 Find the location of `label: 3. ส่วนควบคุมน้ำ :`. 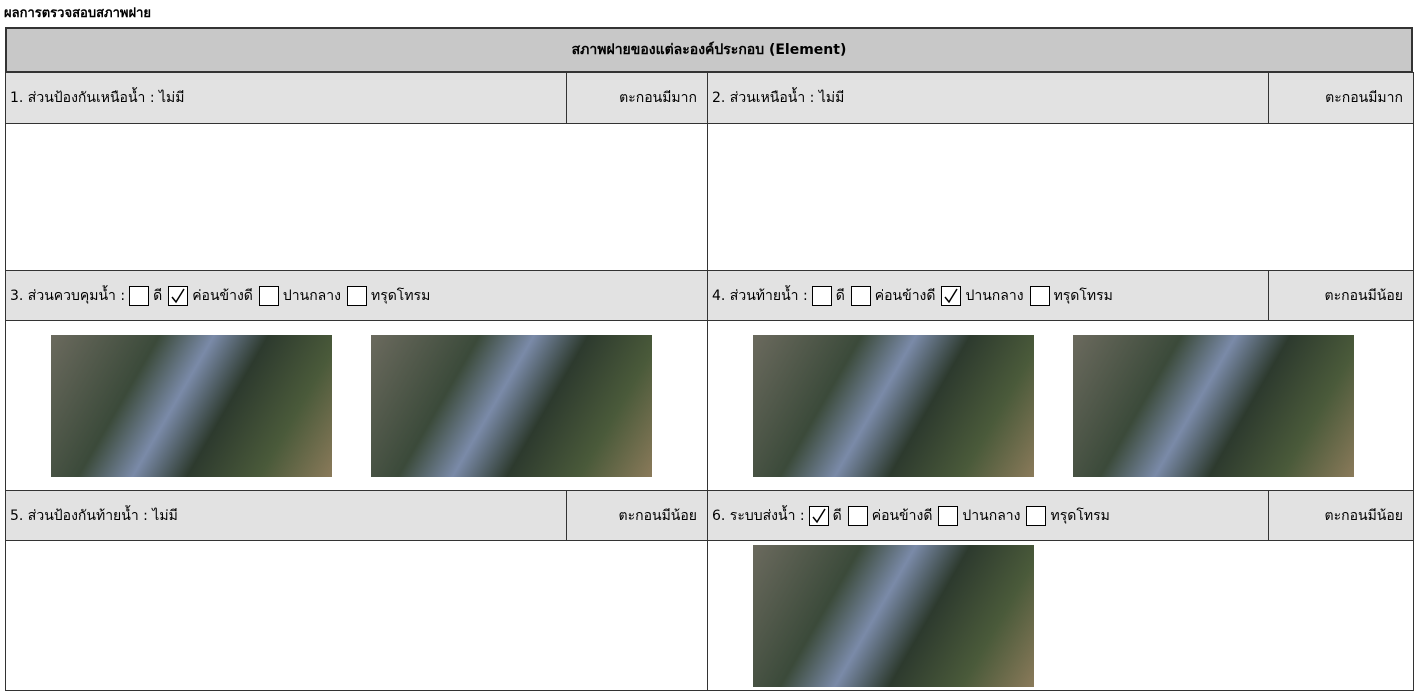

label: 3. ส่วนควบคุมน้ำ : is located at coordinates (68, 295).